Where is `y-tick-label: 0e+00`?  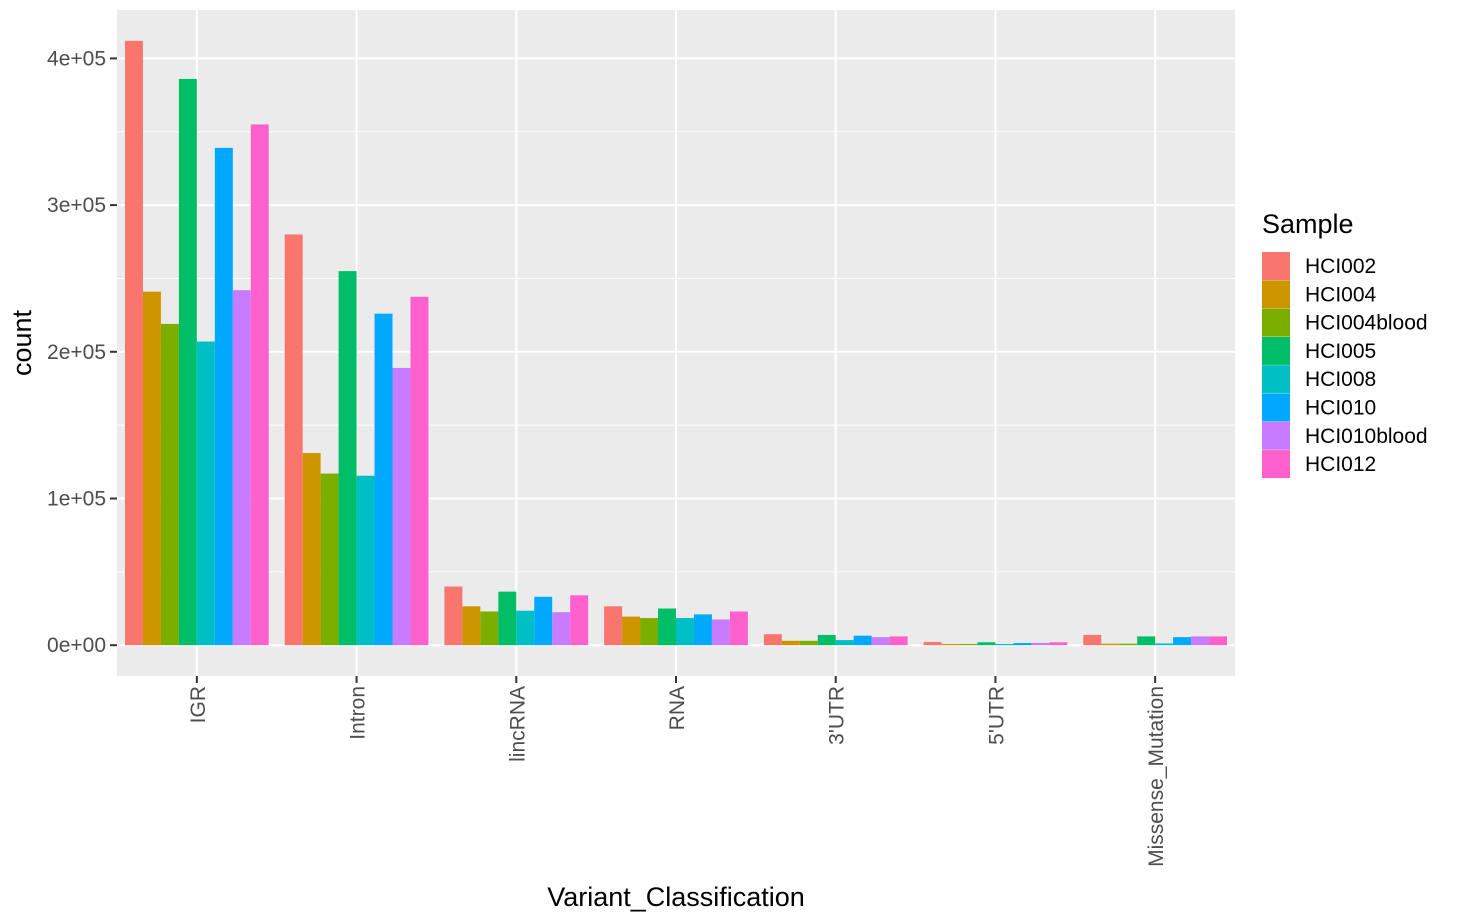
y-tick-label: 0e+00 is located at coordinates (76, 645).